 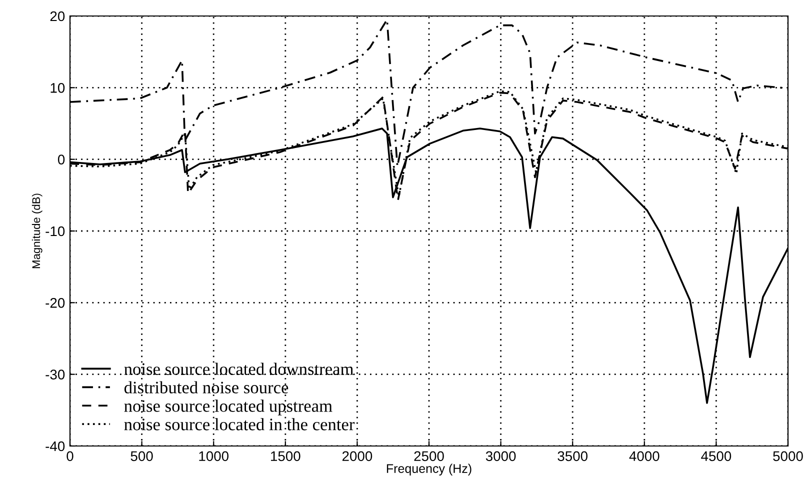 What do you see at coordinates (55, 375) in the screenshot?
I see `y-tick-label: -30` at bounding box center [55, 375].